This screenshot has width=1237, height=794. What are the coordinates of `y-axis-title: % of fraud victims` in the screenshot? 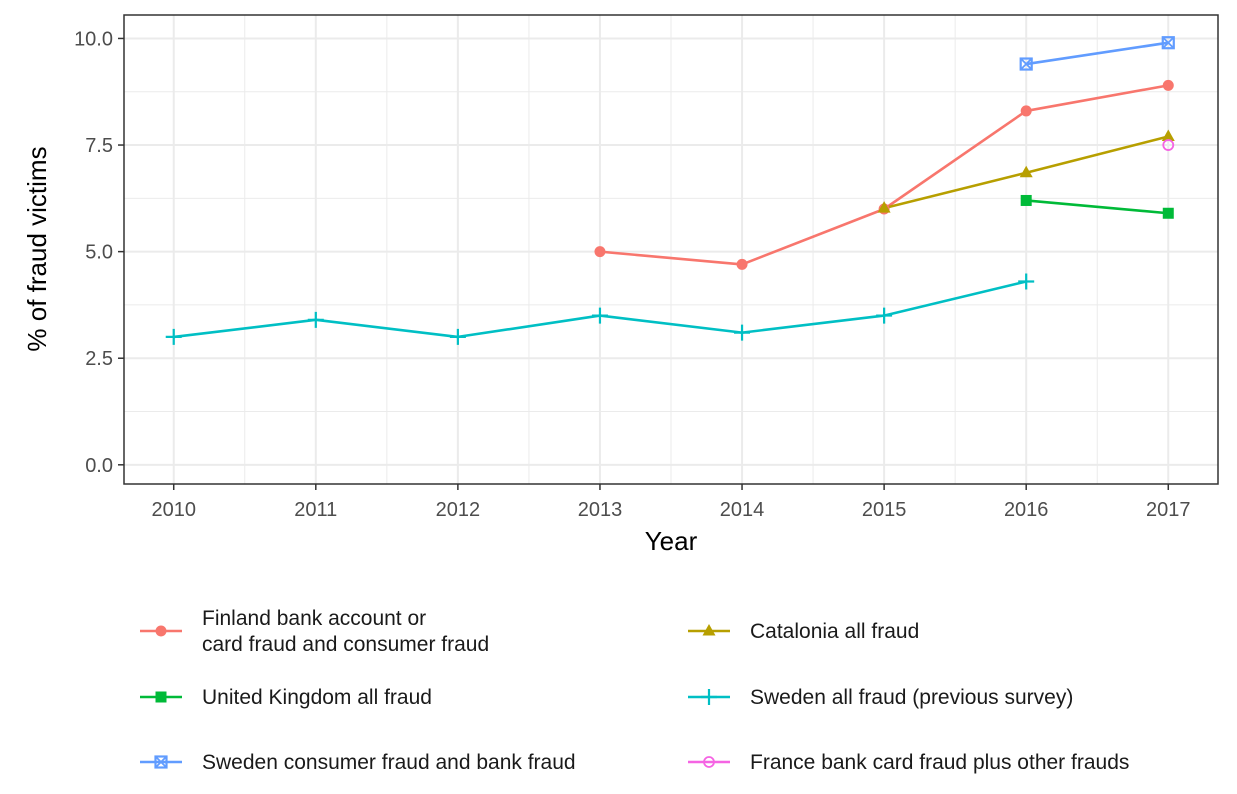 It's located at (37, 248).